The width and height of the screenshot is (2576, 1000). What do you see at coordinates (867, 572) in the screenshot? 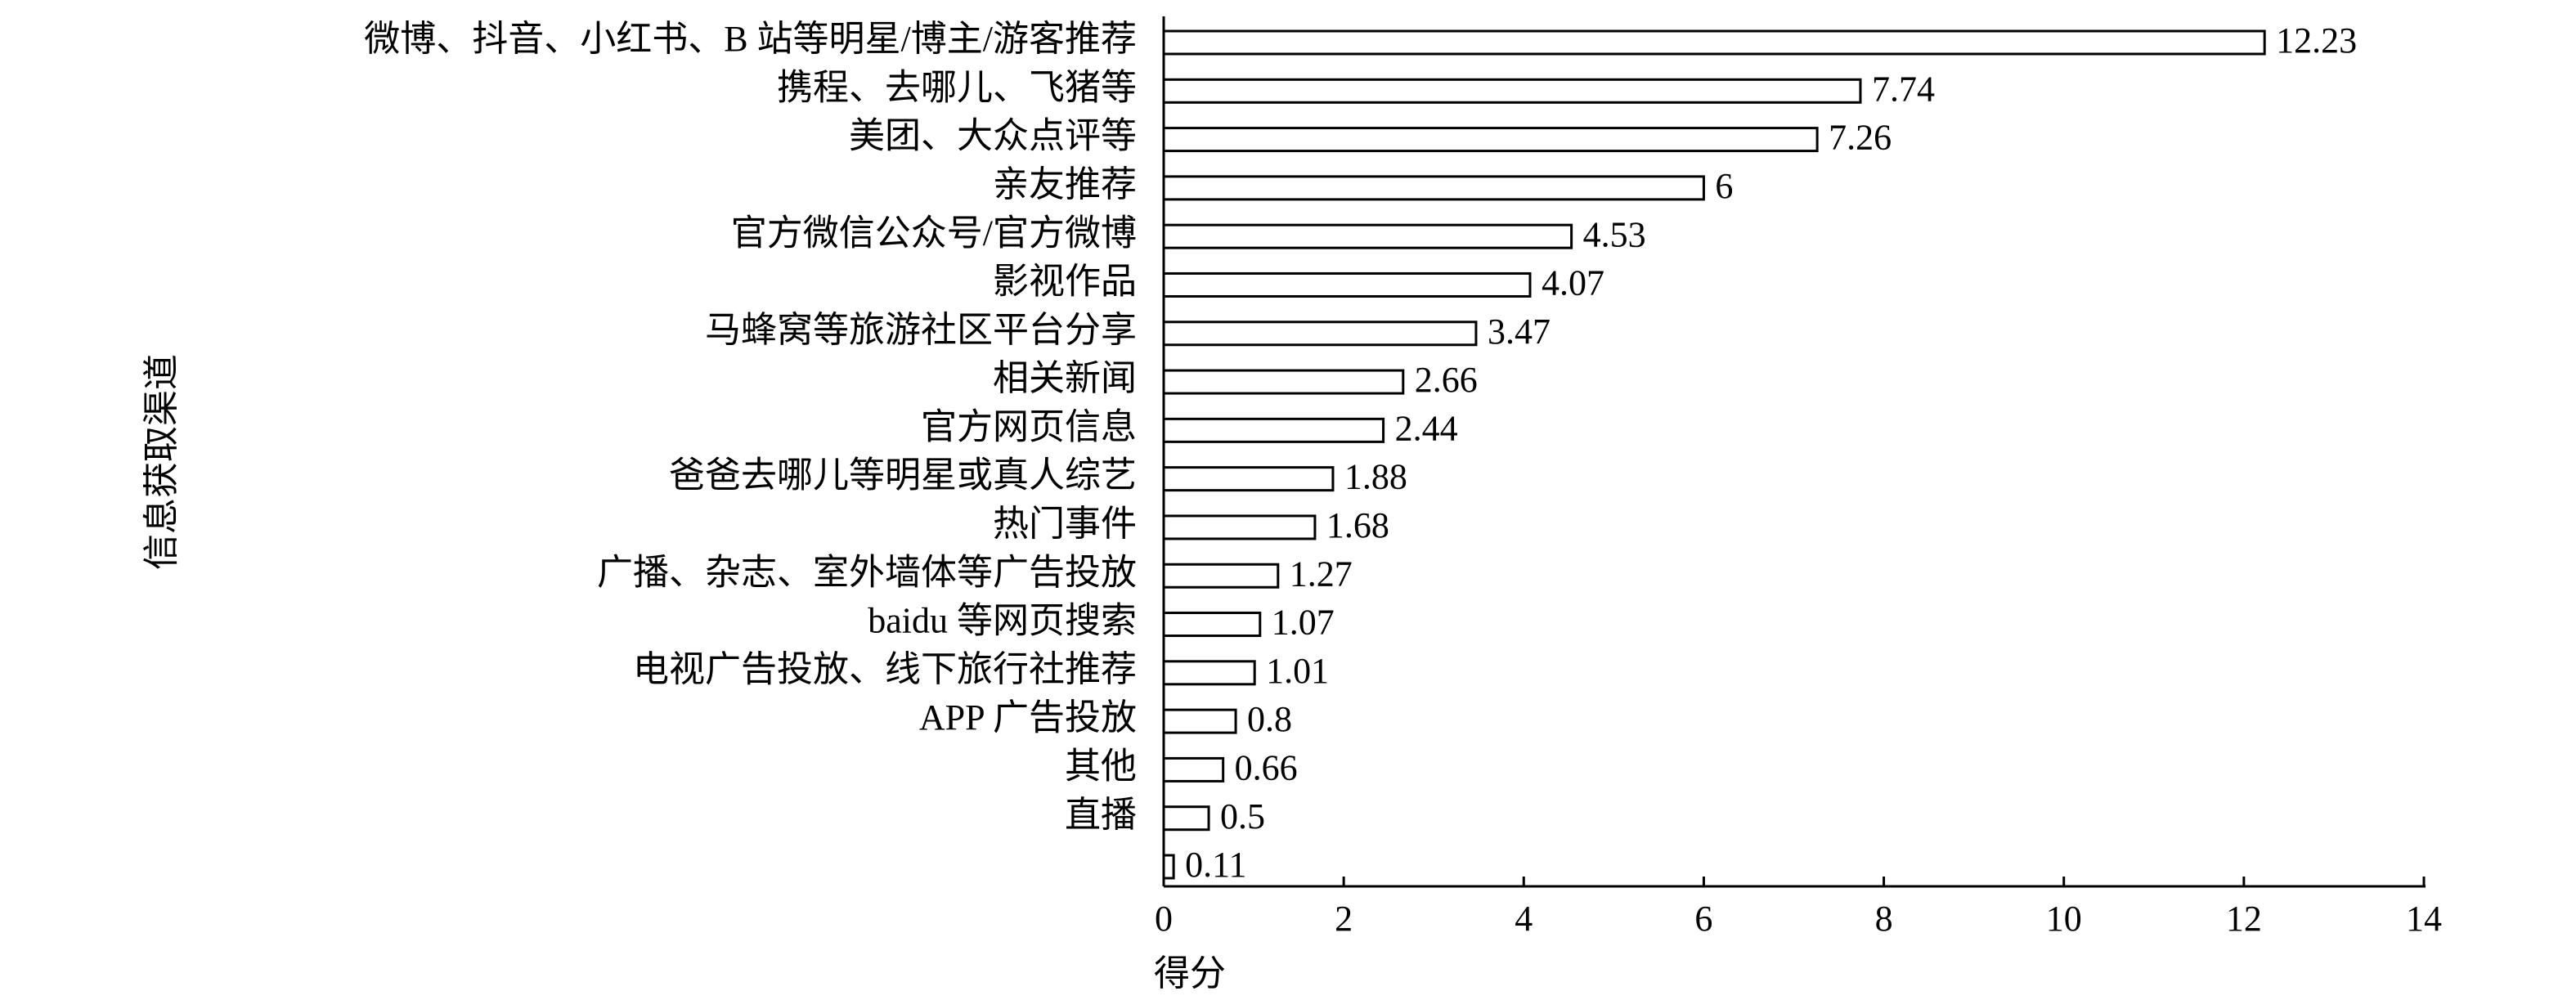
I see `y-tick-label: 广播、杂志、室外墙体等广告投放` at bounding box center [867, 572].